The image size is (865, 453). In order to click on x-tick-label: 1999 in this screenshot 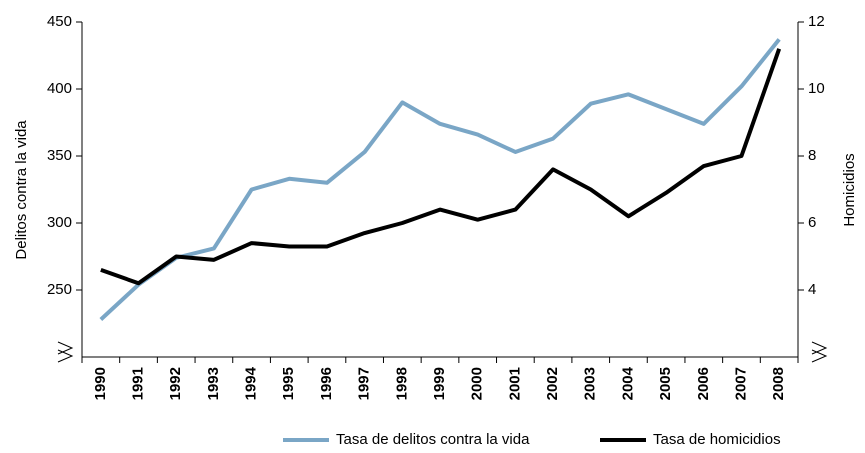, I will do `click(439, 383)`.